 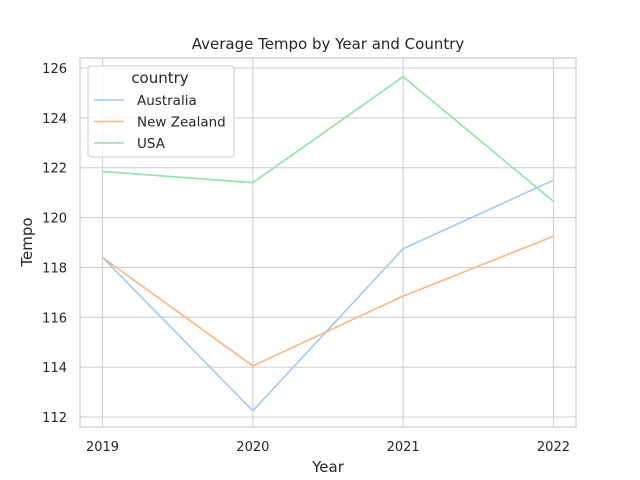 I want to click on x-tick-label: 2022, so click(x=553, y=447).